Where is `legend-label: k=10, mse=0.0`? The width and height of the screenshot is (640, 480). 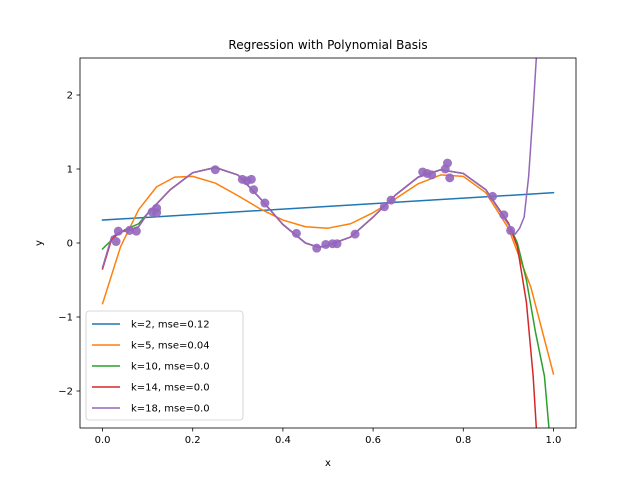
legend-label: k=10, mse=0.0 is located at coordinates (170, 367).